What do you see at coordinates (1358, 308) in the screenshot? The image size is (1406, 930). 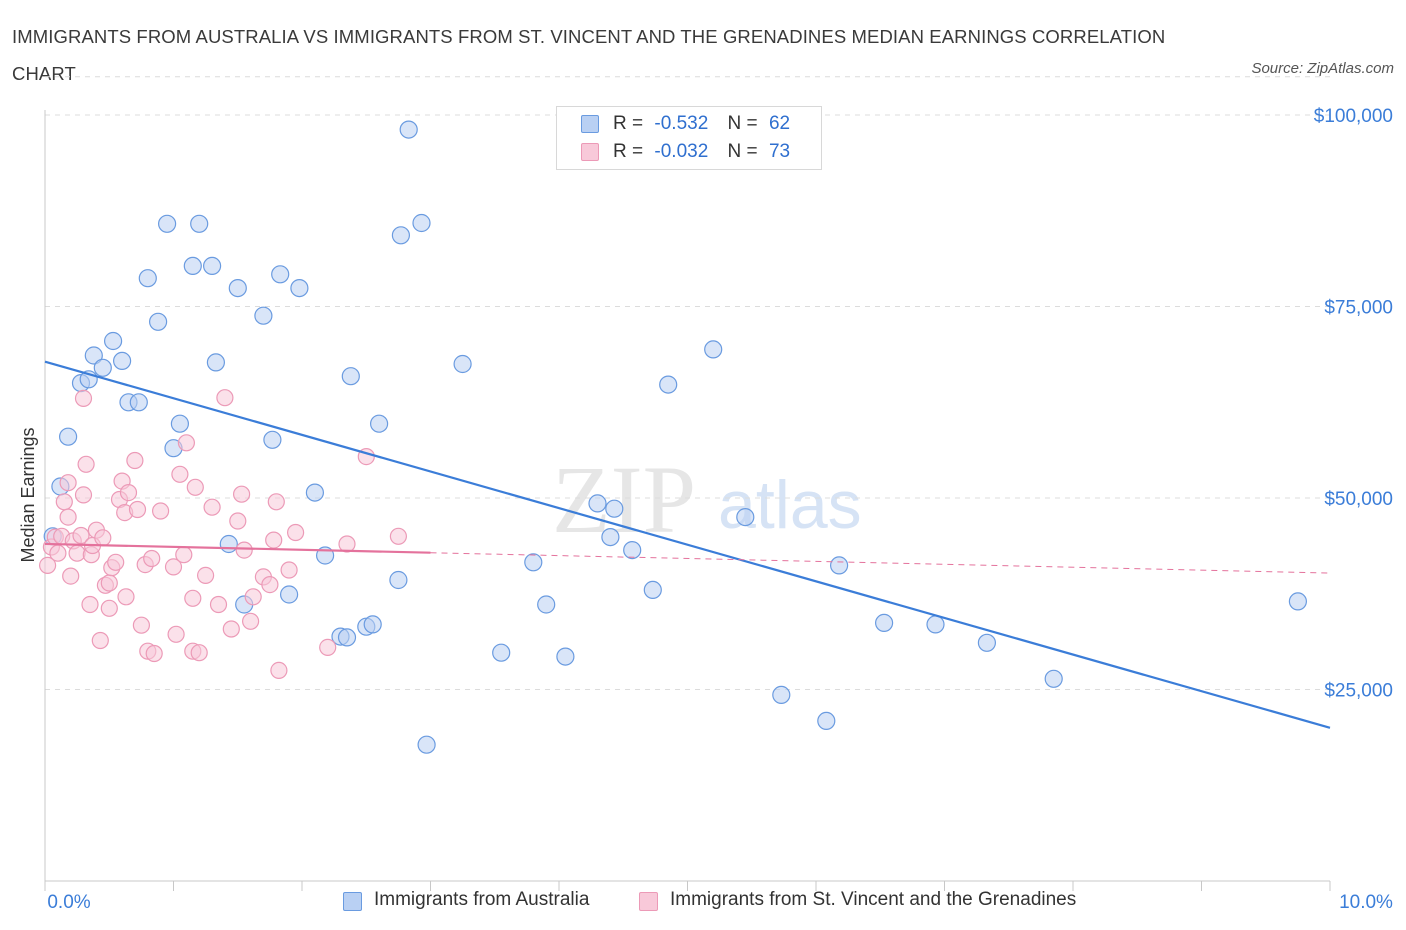 I see `y-tick-label: $75,000` at bounding box center [1358, 308].